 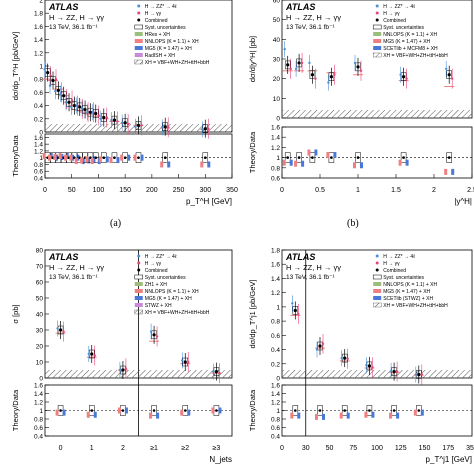 What do you see at coordinates (45, 190) in the screenshot?
I see `x-tick-label: 0` at bounding box center [45, 190].